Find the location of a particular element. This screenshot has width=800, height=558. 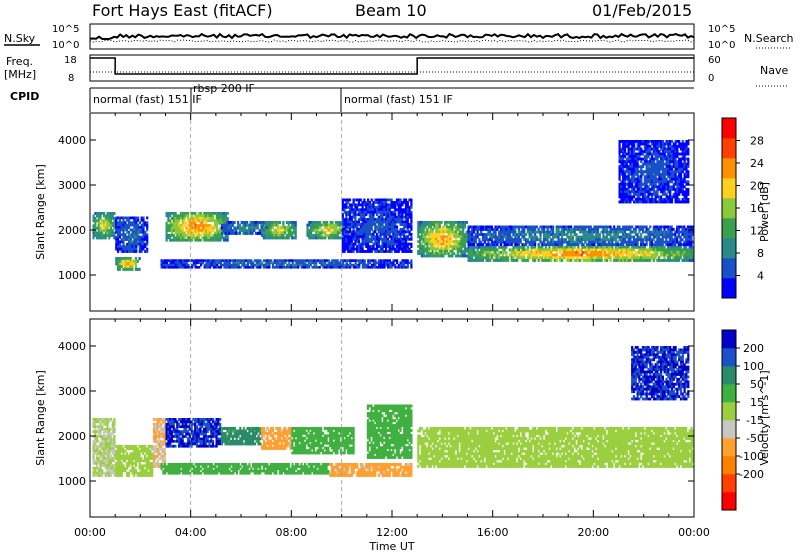

power-ylabel: Slant Range [km] is located at coordinates (40, 212).